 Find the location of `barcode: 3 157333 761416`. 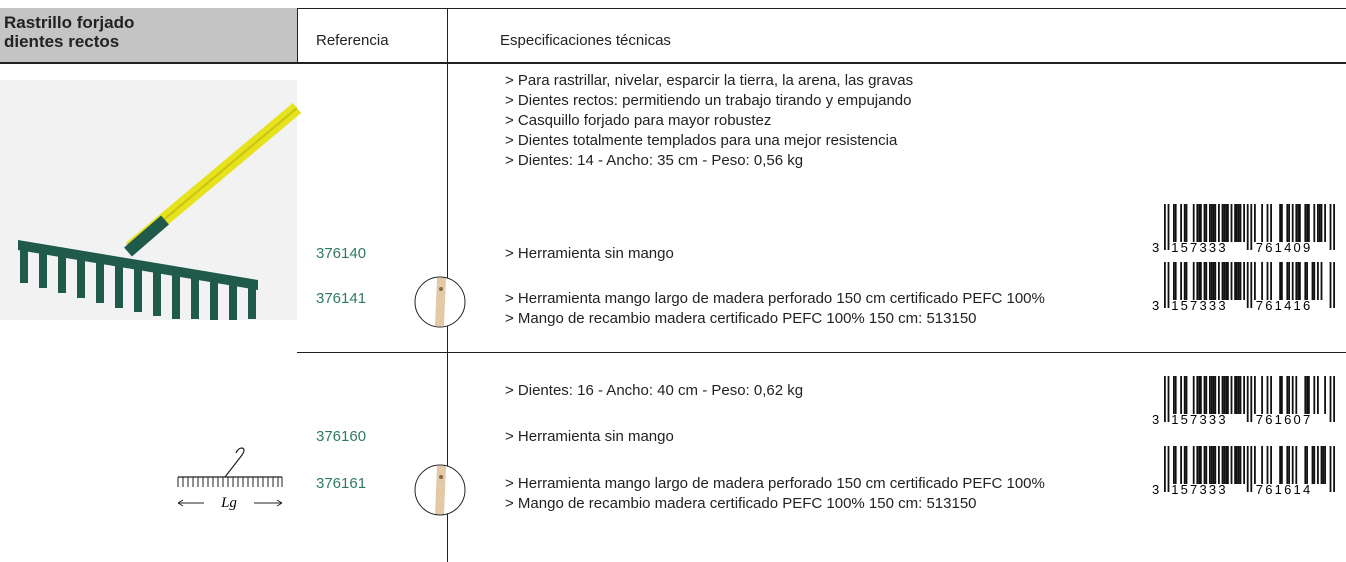

barcode: 3 157333 761416 is located at coordinates (1243, 287).